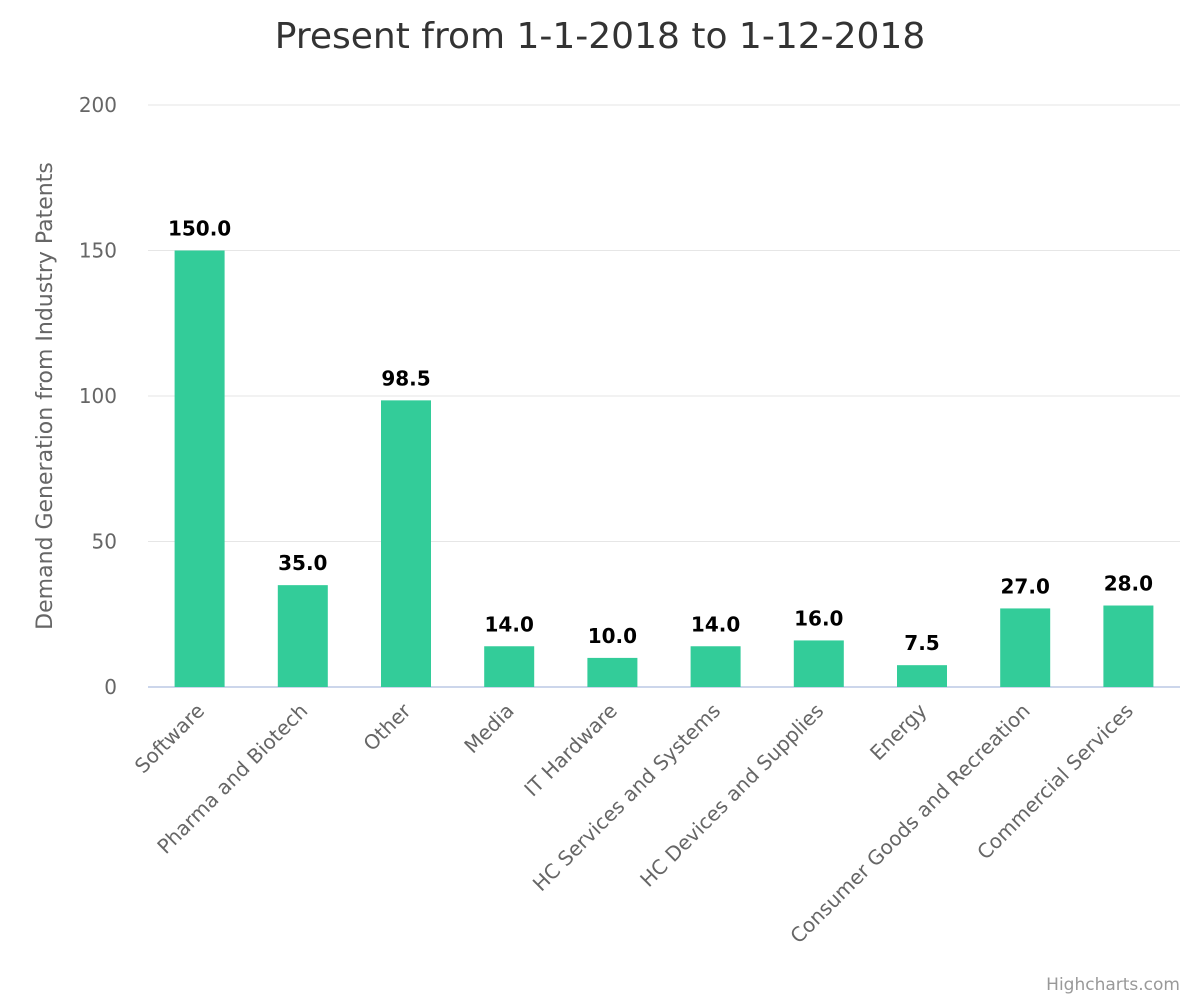 This screenshot has height=1004, width=1200. I want to click on data-label: 27.0, so click(1025, 586).